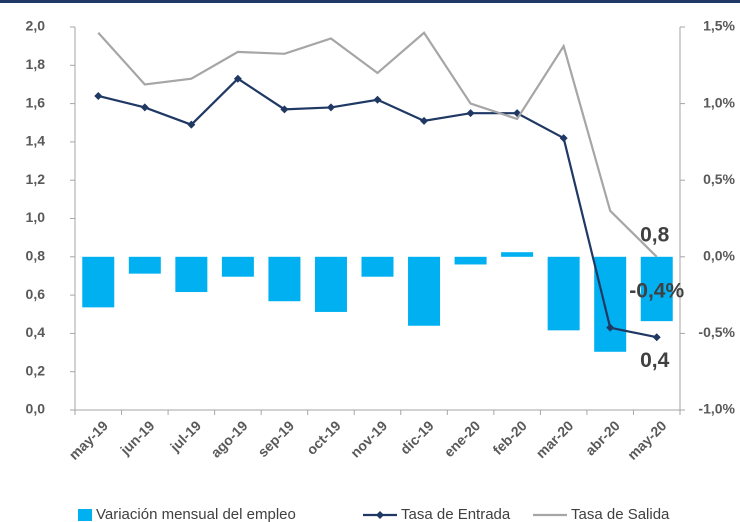  What do you see at coordinates (655, 234) in the screenshot?
I see `value-label: 0,8` at bounding box center [655, 234].